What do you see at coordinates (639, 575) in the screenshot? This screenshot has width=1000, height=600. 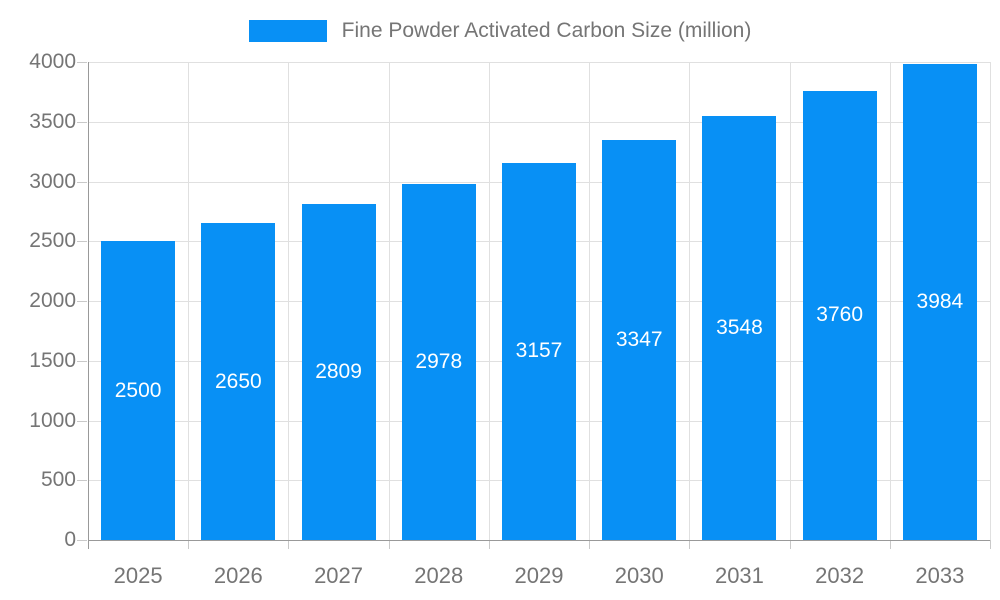 I see `x-axis-label: 2030` at bounding box center [639, 575].